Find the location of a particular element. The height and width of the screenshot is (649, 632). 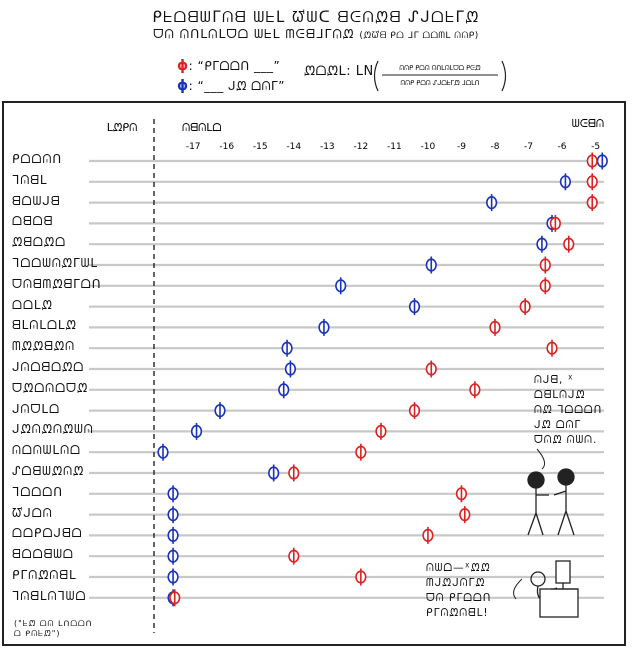

tick-label: -11 is located at coordinates (394, 147).